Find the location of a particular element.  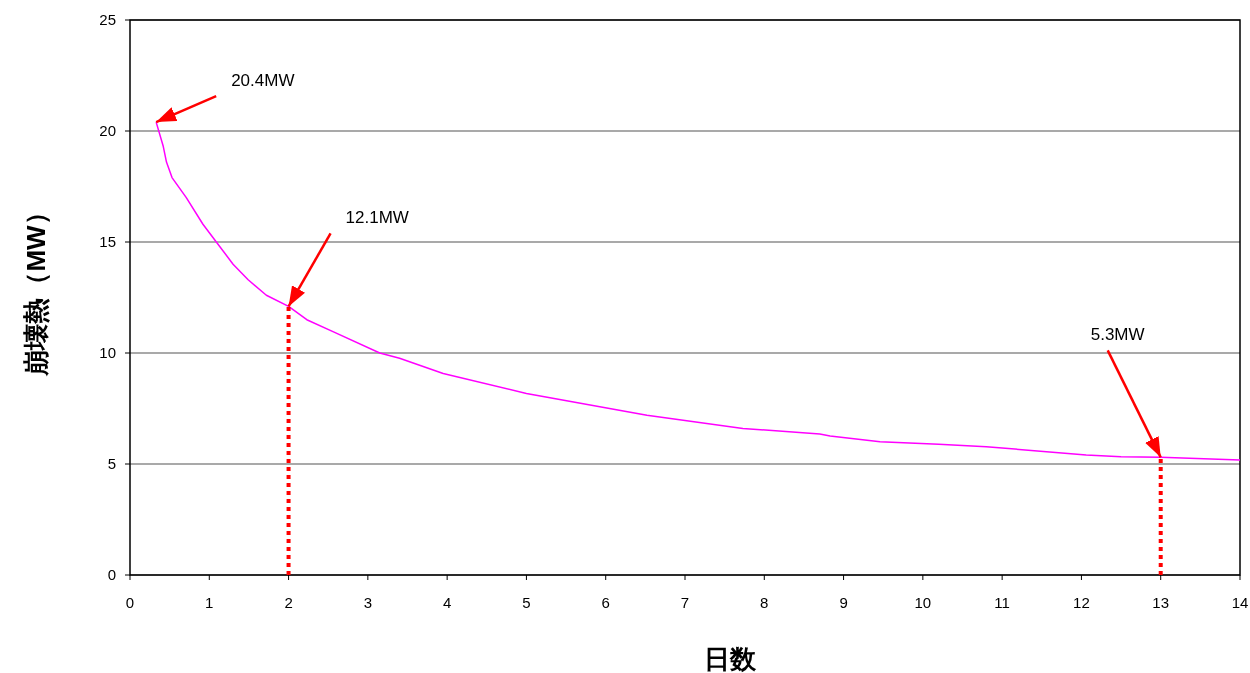

x-tick-label: 14 is located at coordinates (1240, 602).